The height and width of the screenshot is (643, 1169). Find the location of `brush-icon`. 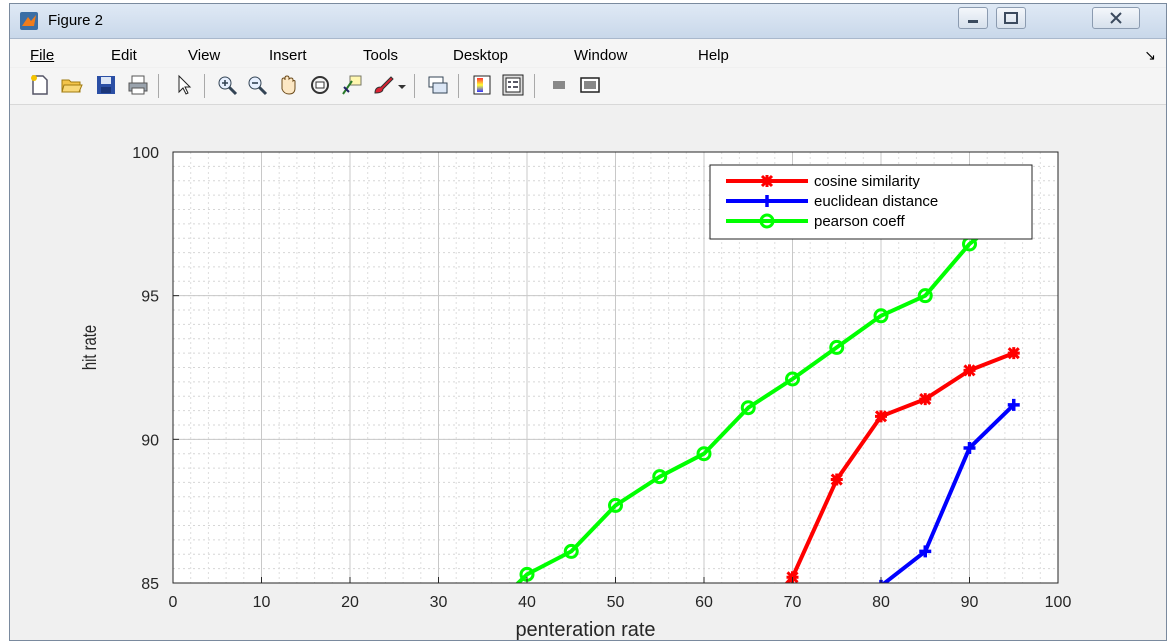

brush-icon is located at coordinates (383, 85).